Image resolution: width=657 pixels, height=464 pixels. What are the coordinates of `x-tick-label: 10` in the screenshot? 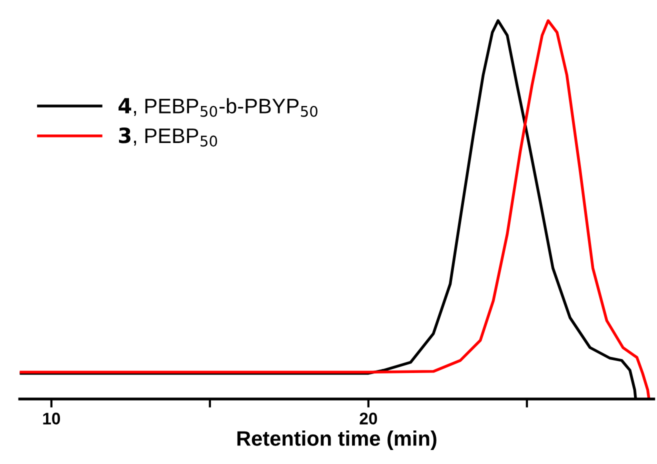 It's located at (51, 418).